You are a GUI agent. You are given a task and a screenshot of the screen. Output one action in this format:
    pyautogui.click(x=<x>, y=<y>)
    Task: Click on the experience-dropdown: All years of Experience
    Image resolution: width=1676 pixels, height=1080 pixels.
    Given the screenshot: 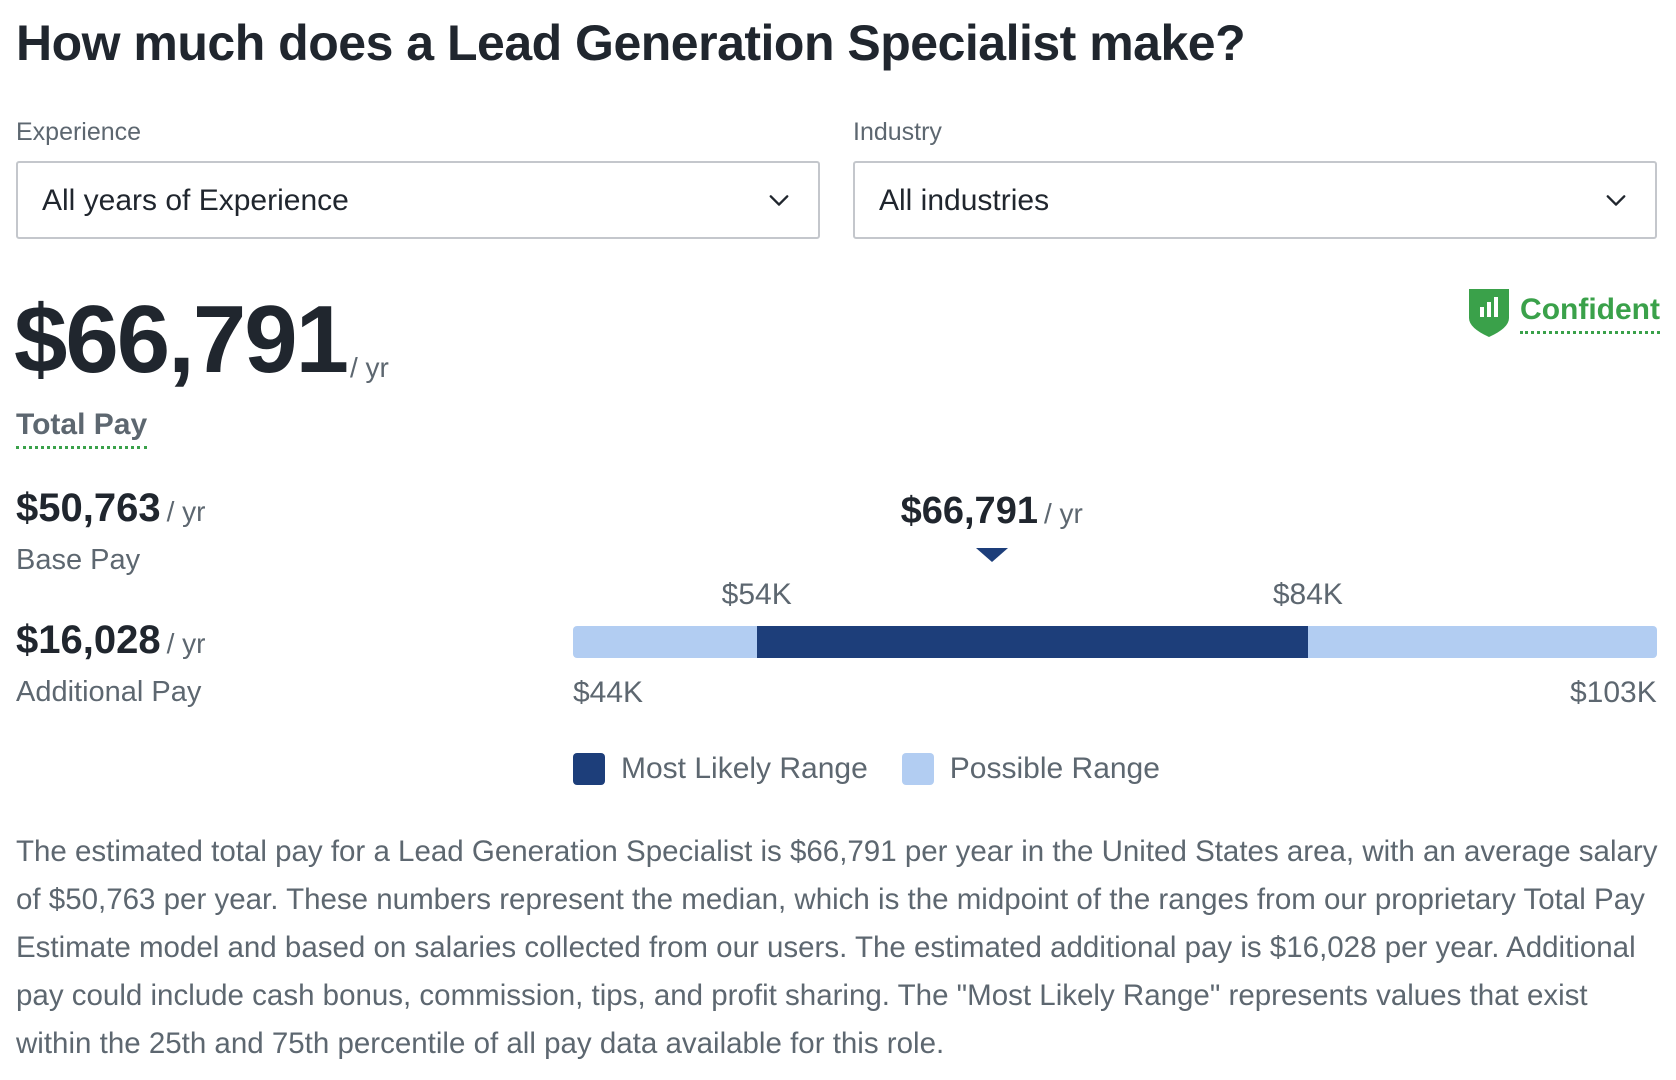 What is the action you would take?
    pyautogui.click(x=418, y=200)
    